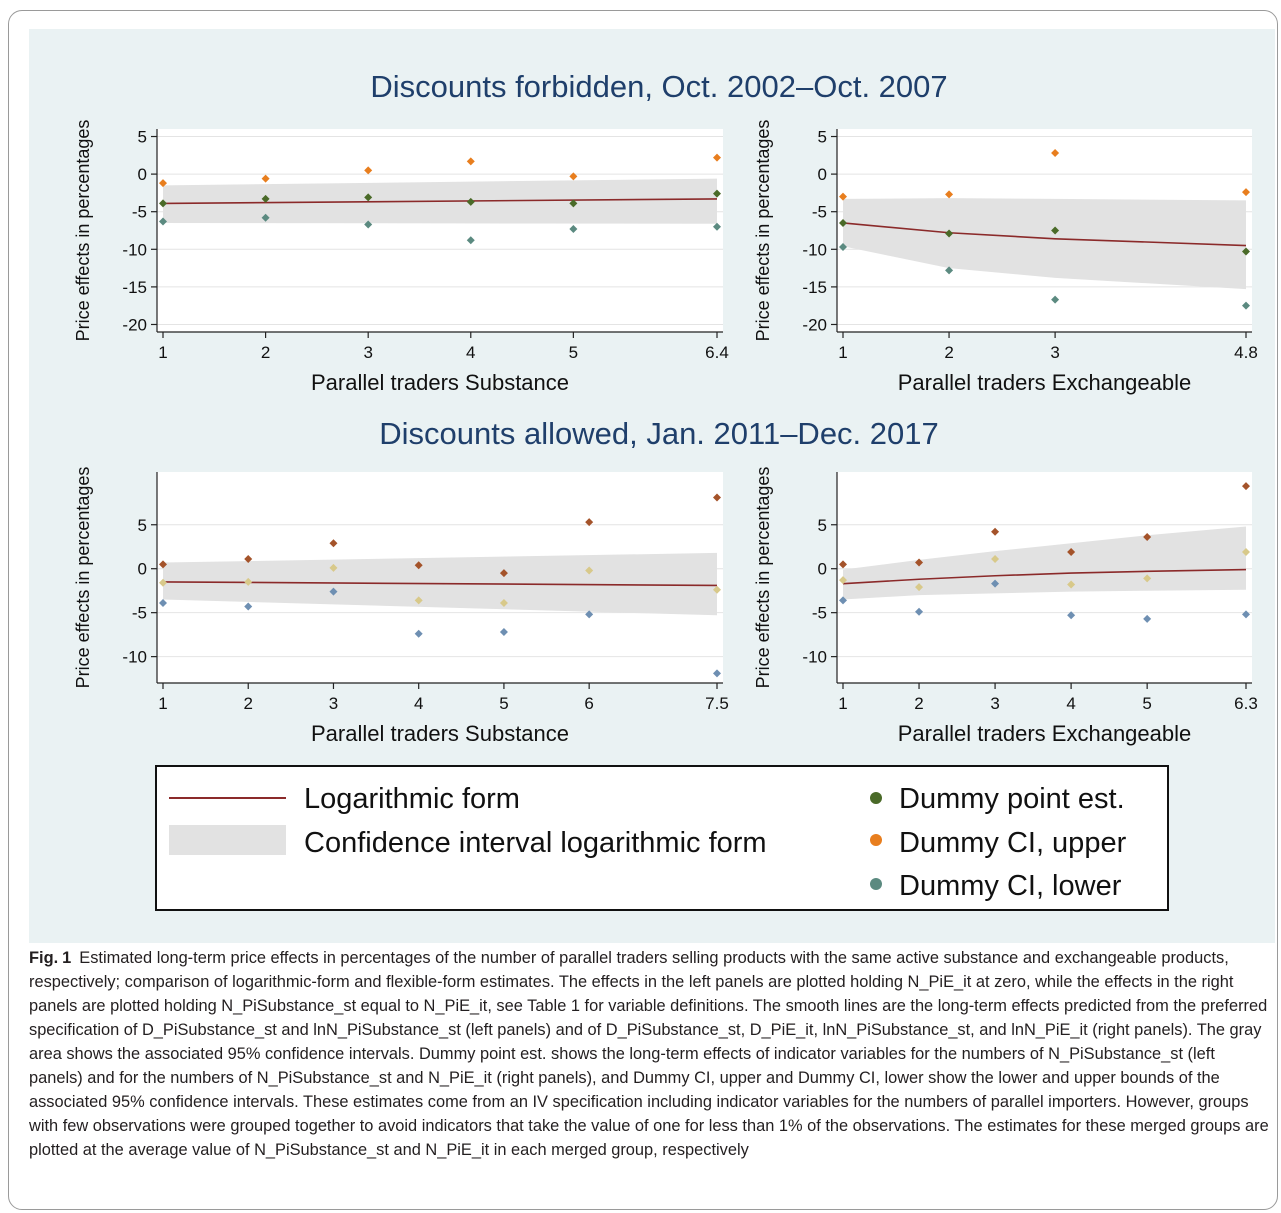 This screenshot has width=1281, height=1213. Describe the element at coordinates (134, 287) in the screenshot. I see `panel-1-y-tick-label: -15` at that location.